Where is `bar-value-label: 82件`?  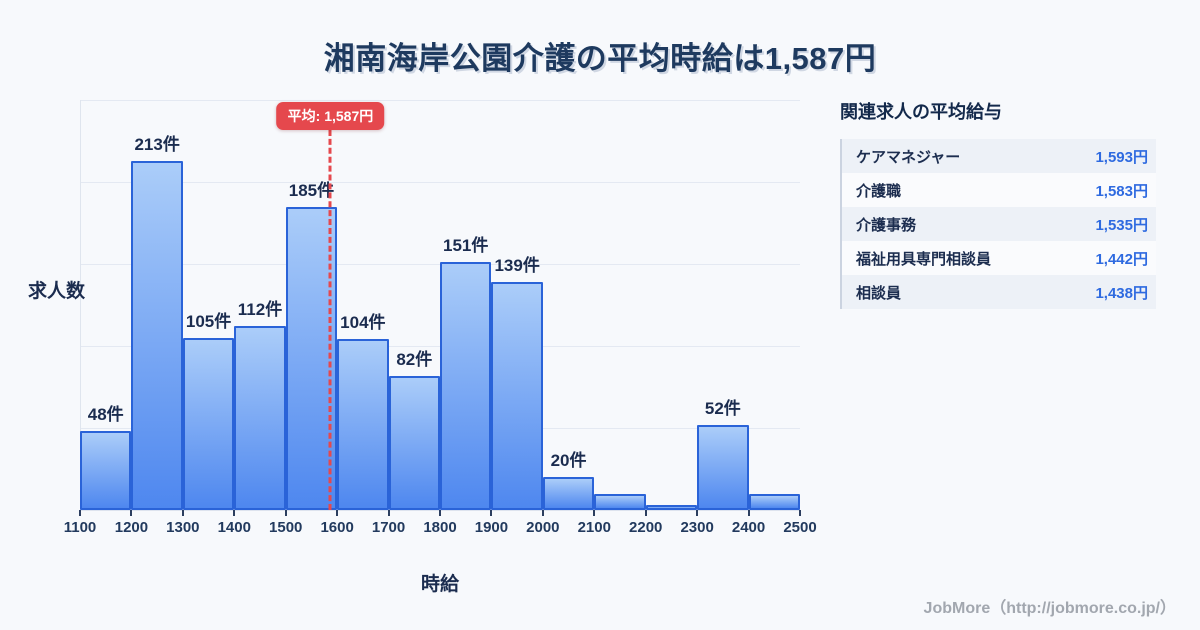 bar-value-label: 82件 is located at coordinates (414, 359).